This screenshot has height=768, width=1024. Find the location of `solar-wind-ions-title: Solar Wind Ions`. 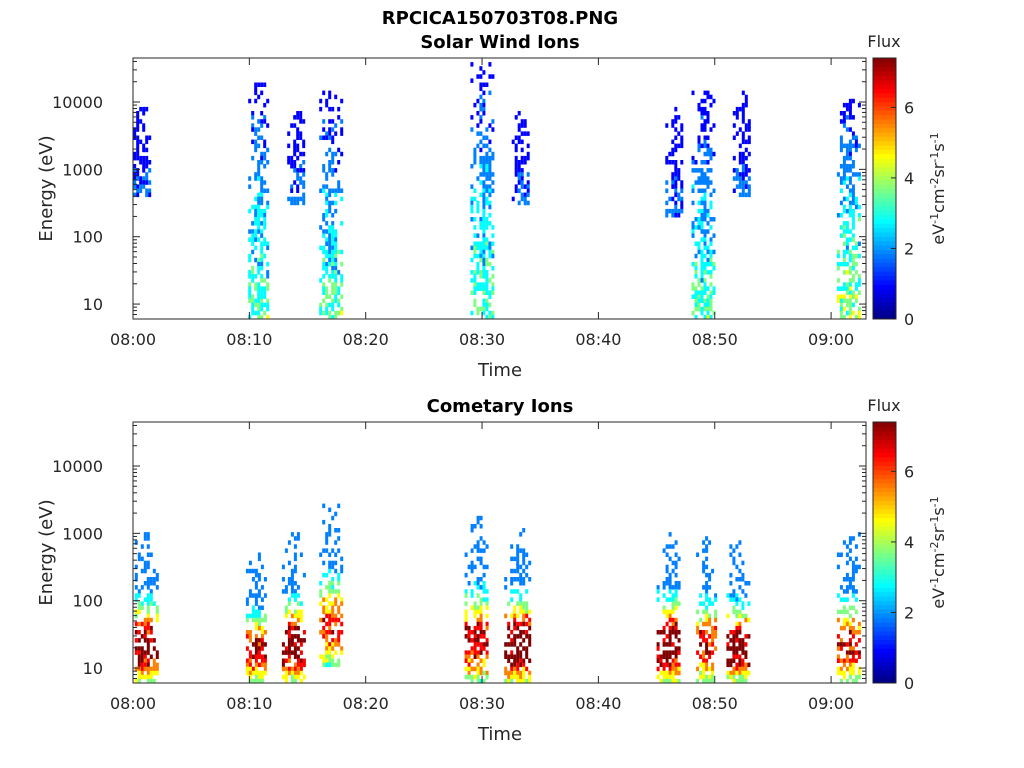

solar-wind-ions-title: Solar Wind Ions is located at coordinates (499, 42).